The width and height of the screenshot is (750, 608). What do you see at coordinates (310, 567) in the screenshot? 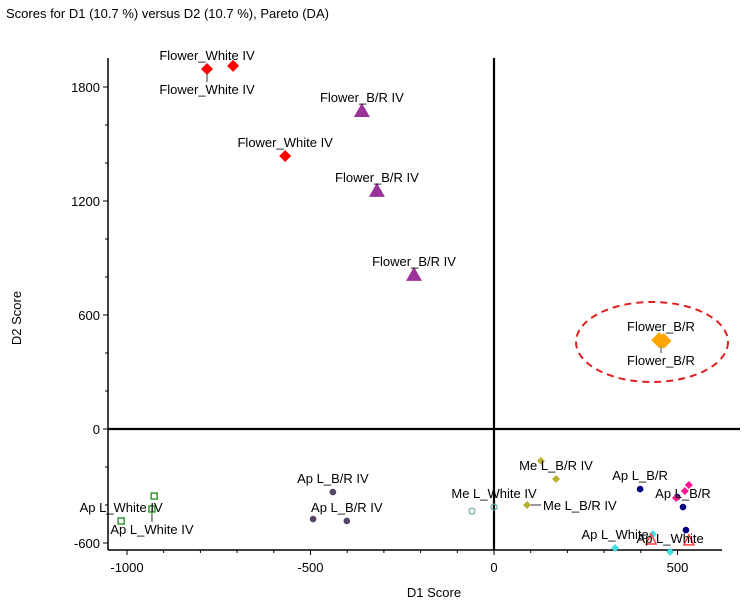
I see `x-tick-label: -500` at bounding box center [310, 567].